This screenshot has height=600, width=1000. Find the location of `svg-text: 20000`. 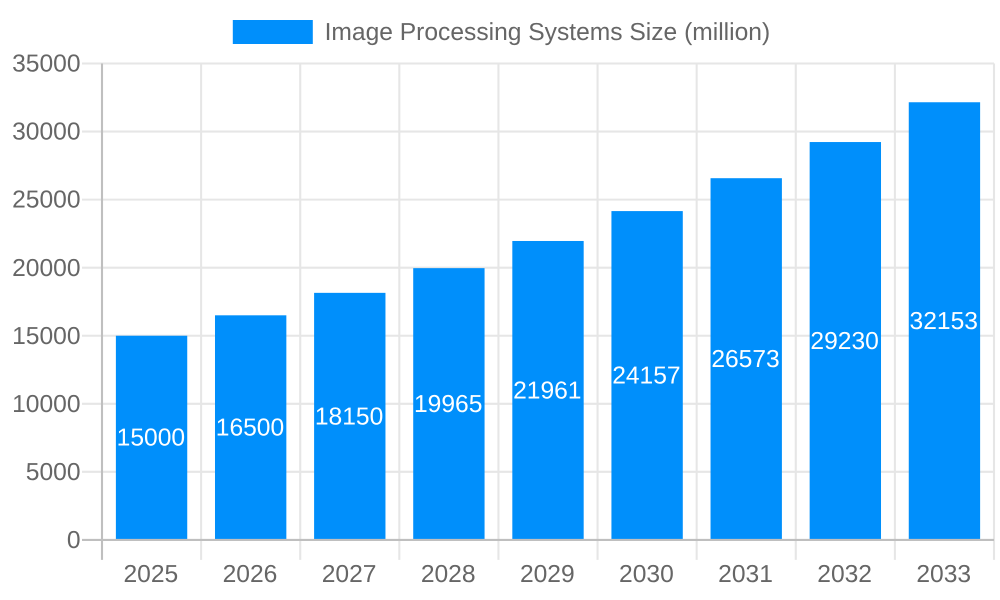

svg-text: 20000 is located at coordinates (46, 268).